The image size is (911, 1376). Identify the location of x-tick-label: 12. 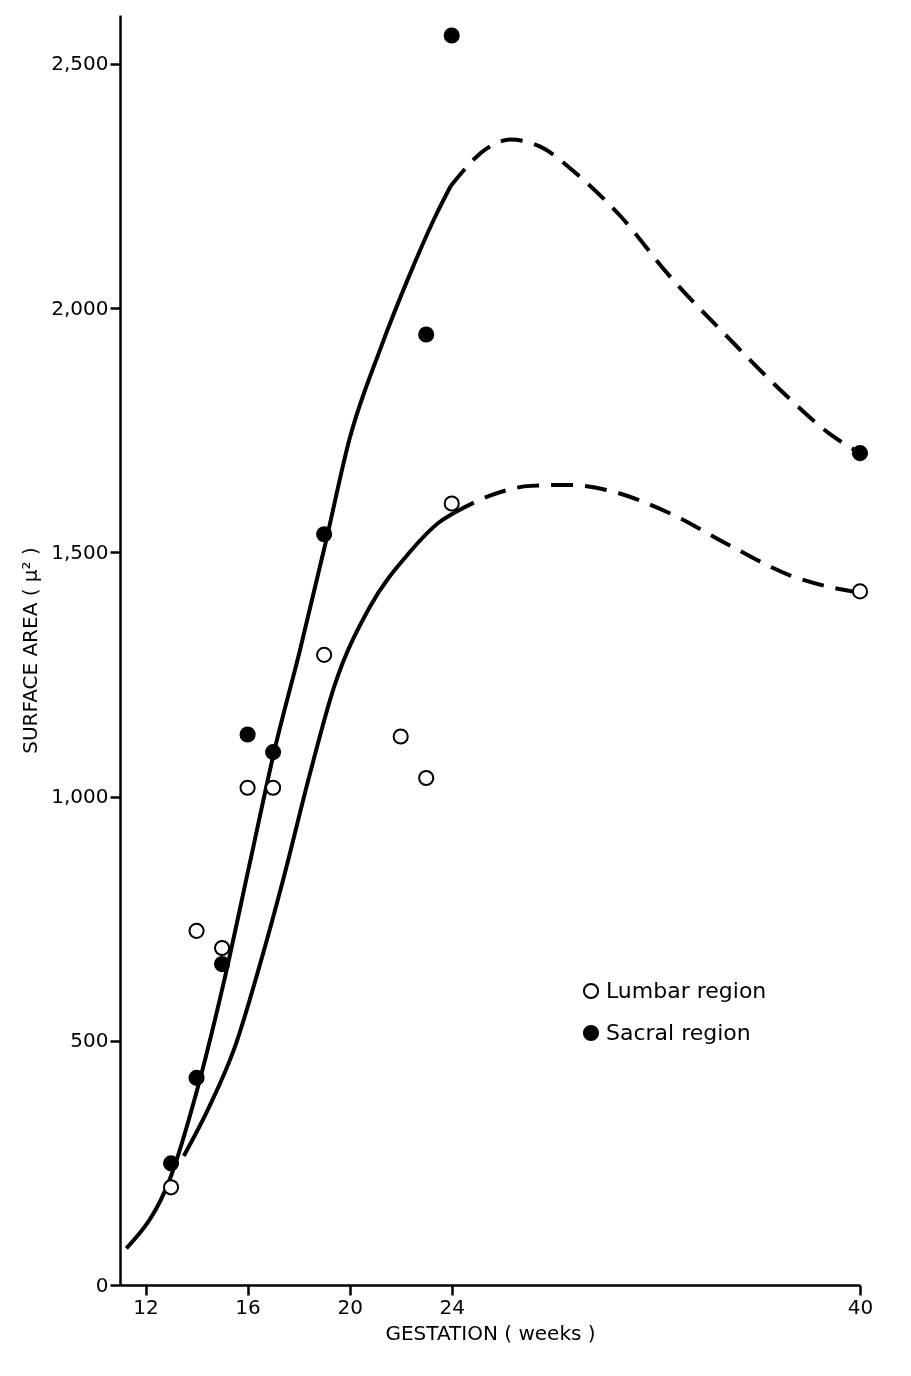
(146, 1306).